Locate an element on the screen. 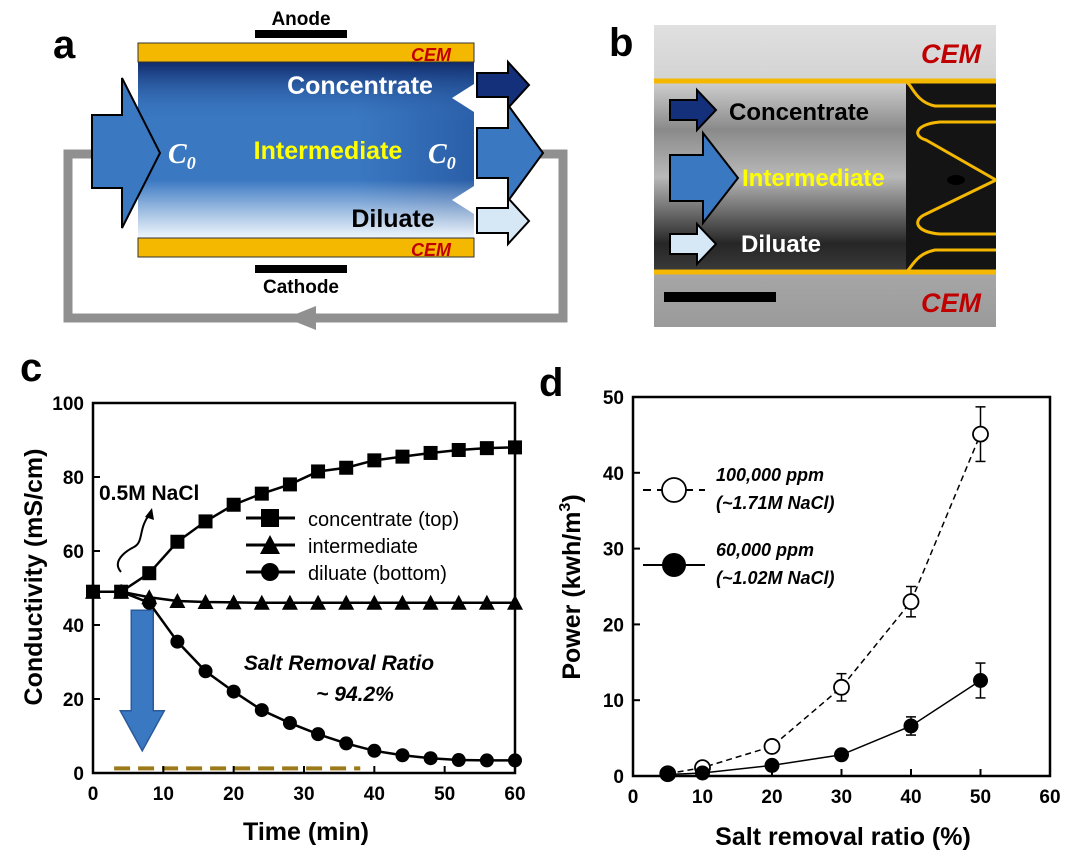  anode-electrode is located at coordinates (301, 34).